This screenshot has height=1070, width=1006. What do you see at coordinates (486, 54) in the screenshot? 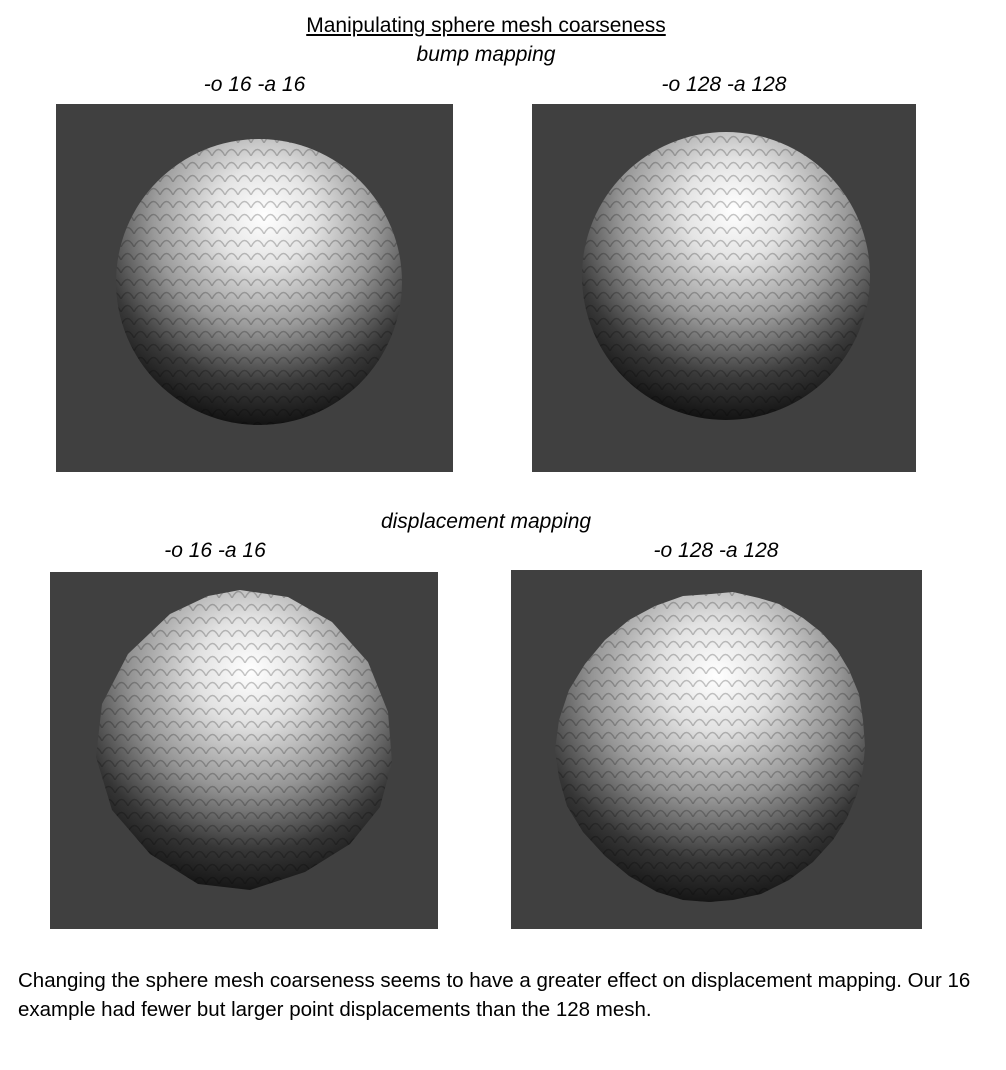
I see `section-heading-bump-mapping: bump mapping` at bounding box center [486, 54].